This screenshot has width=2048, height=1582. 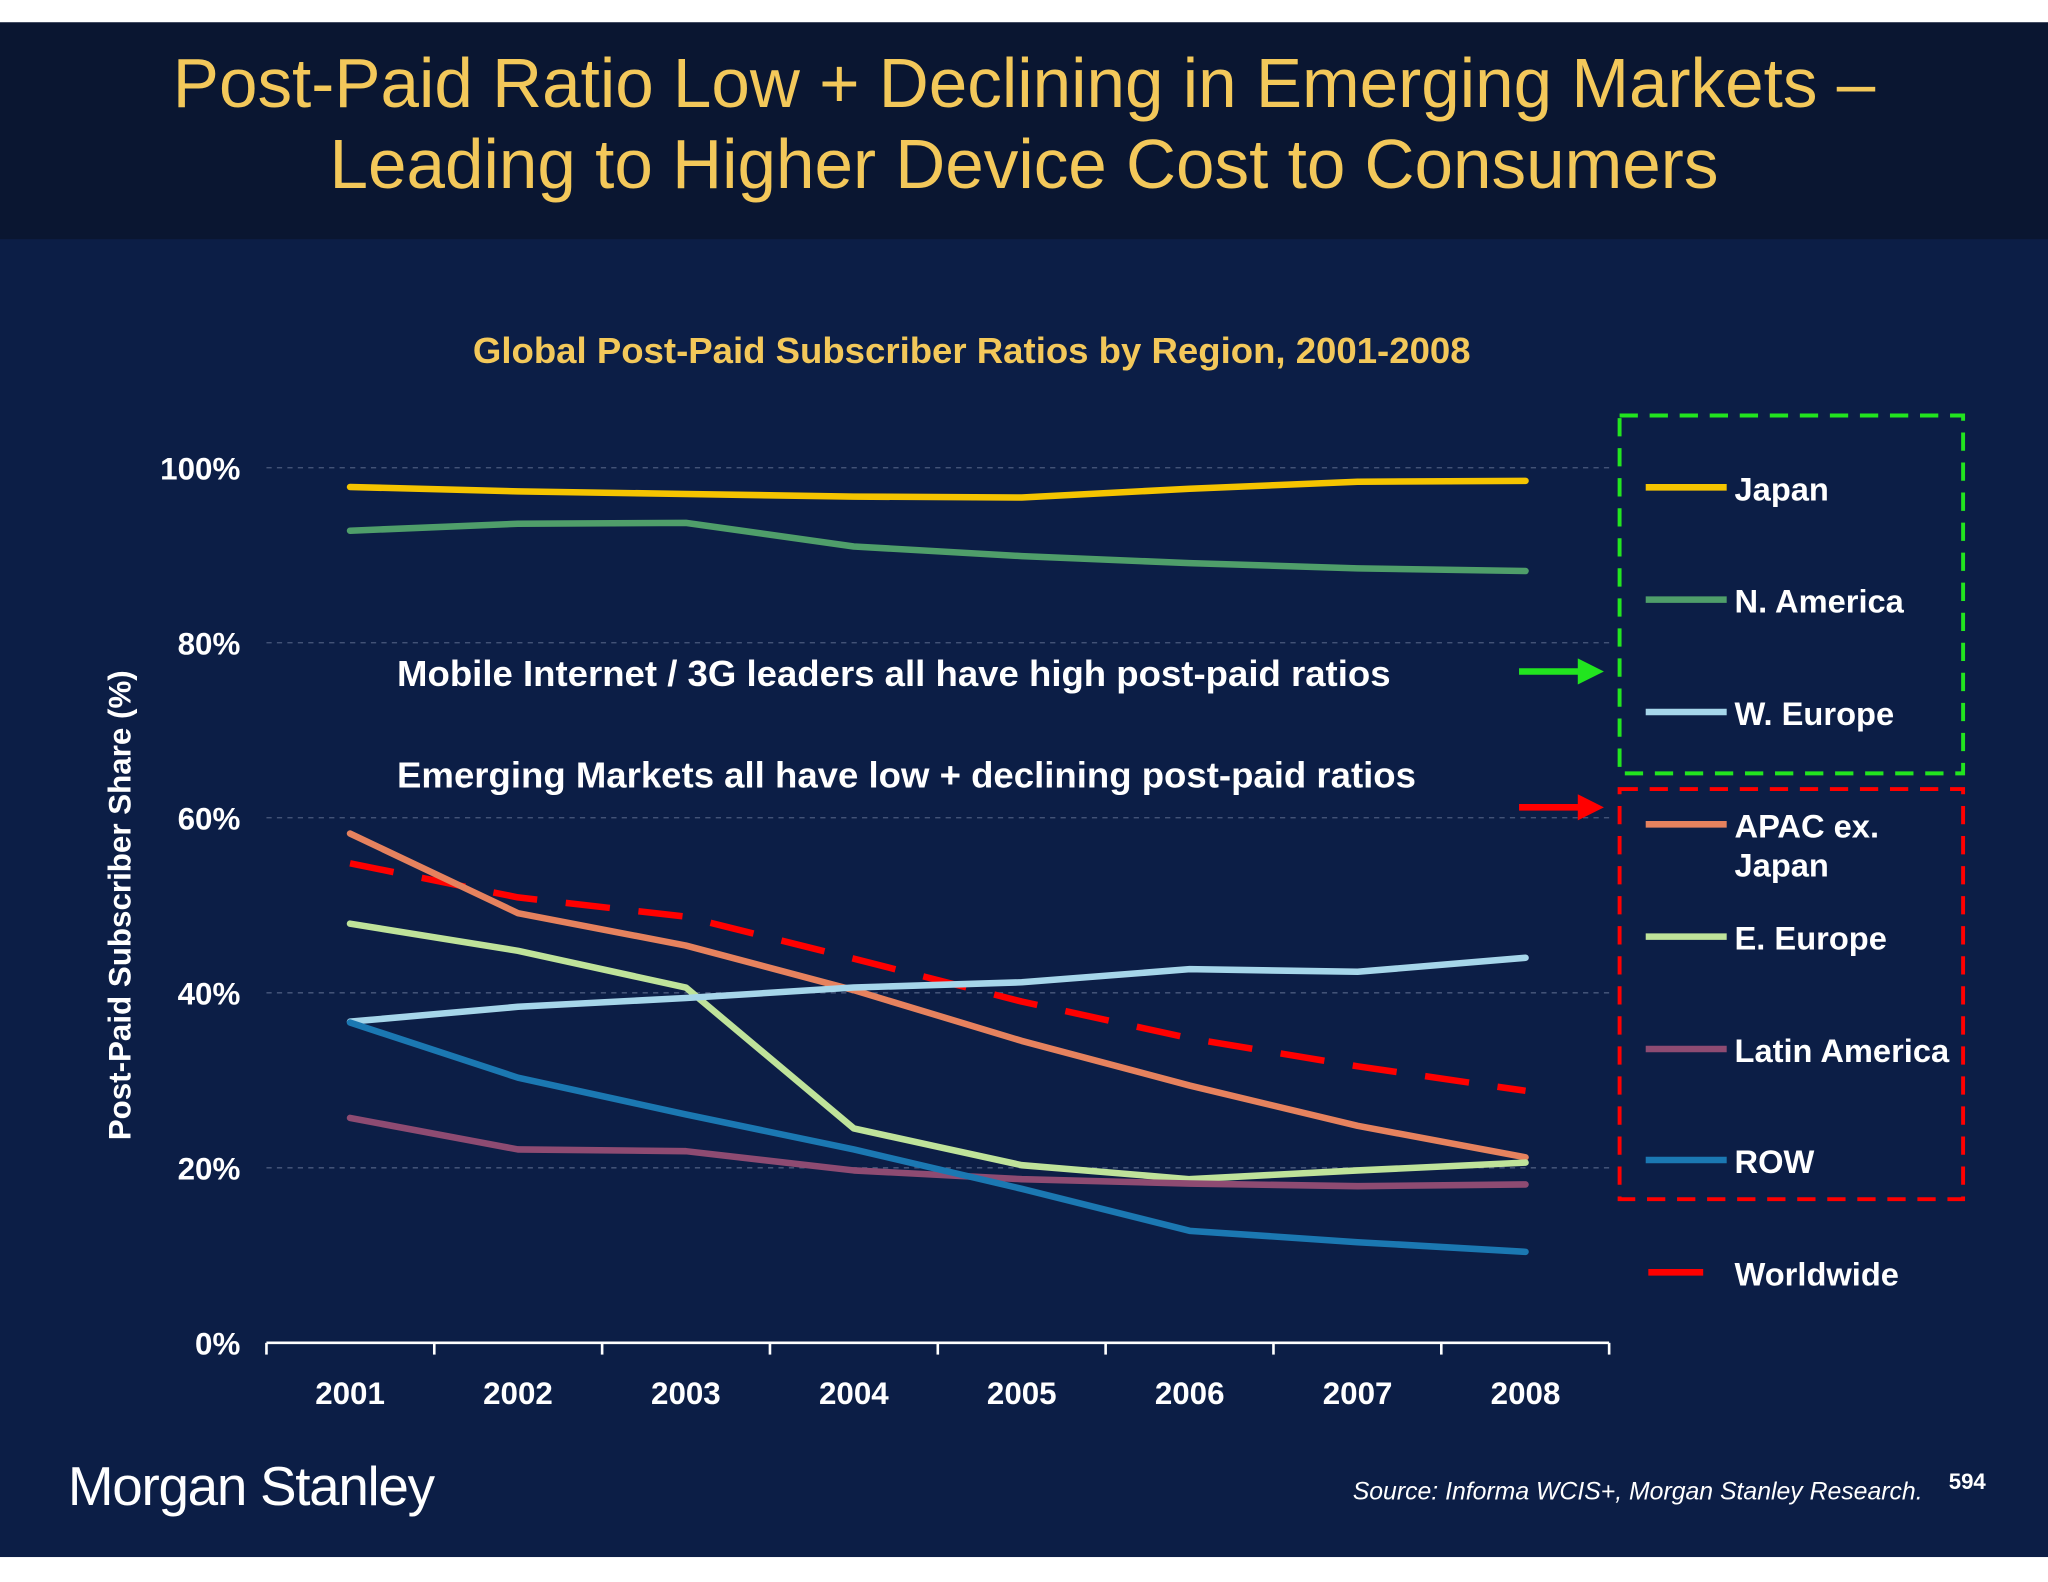 I want to click on y-tick-label: 20%, so click(x=209, y=1169).